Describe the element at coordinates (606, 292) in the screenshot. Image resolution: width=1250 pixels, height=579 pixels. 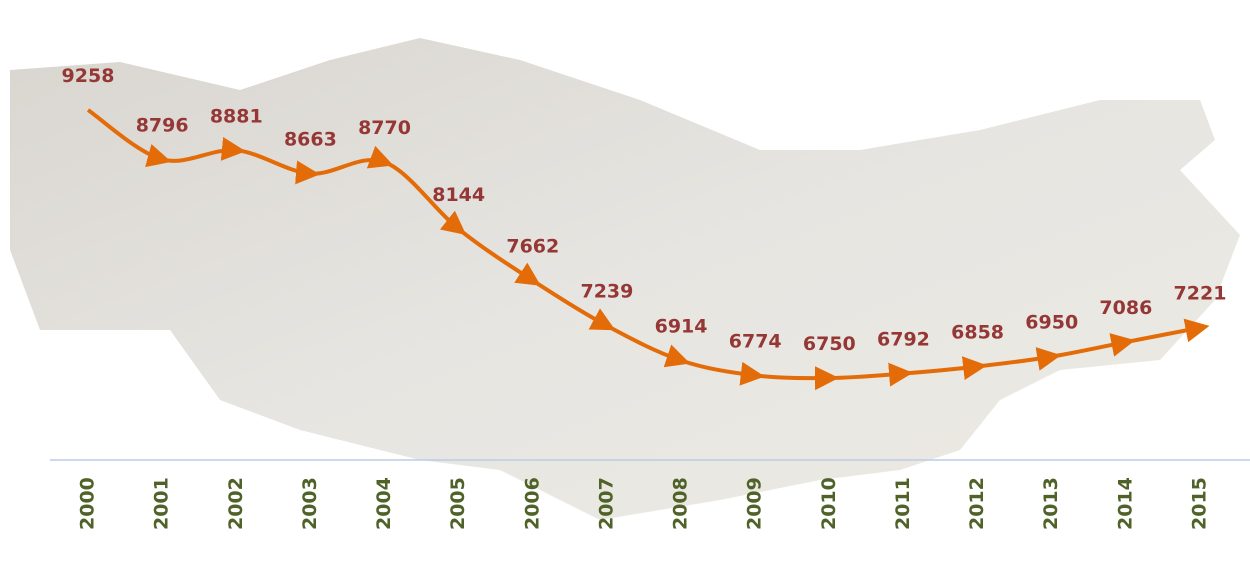
I see `data-label: 7239` at that location.